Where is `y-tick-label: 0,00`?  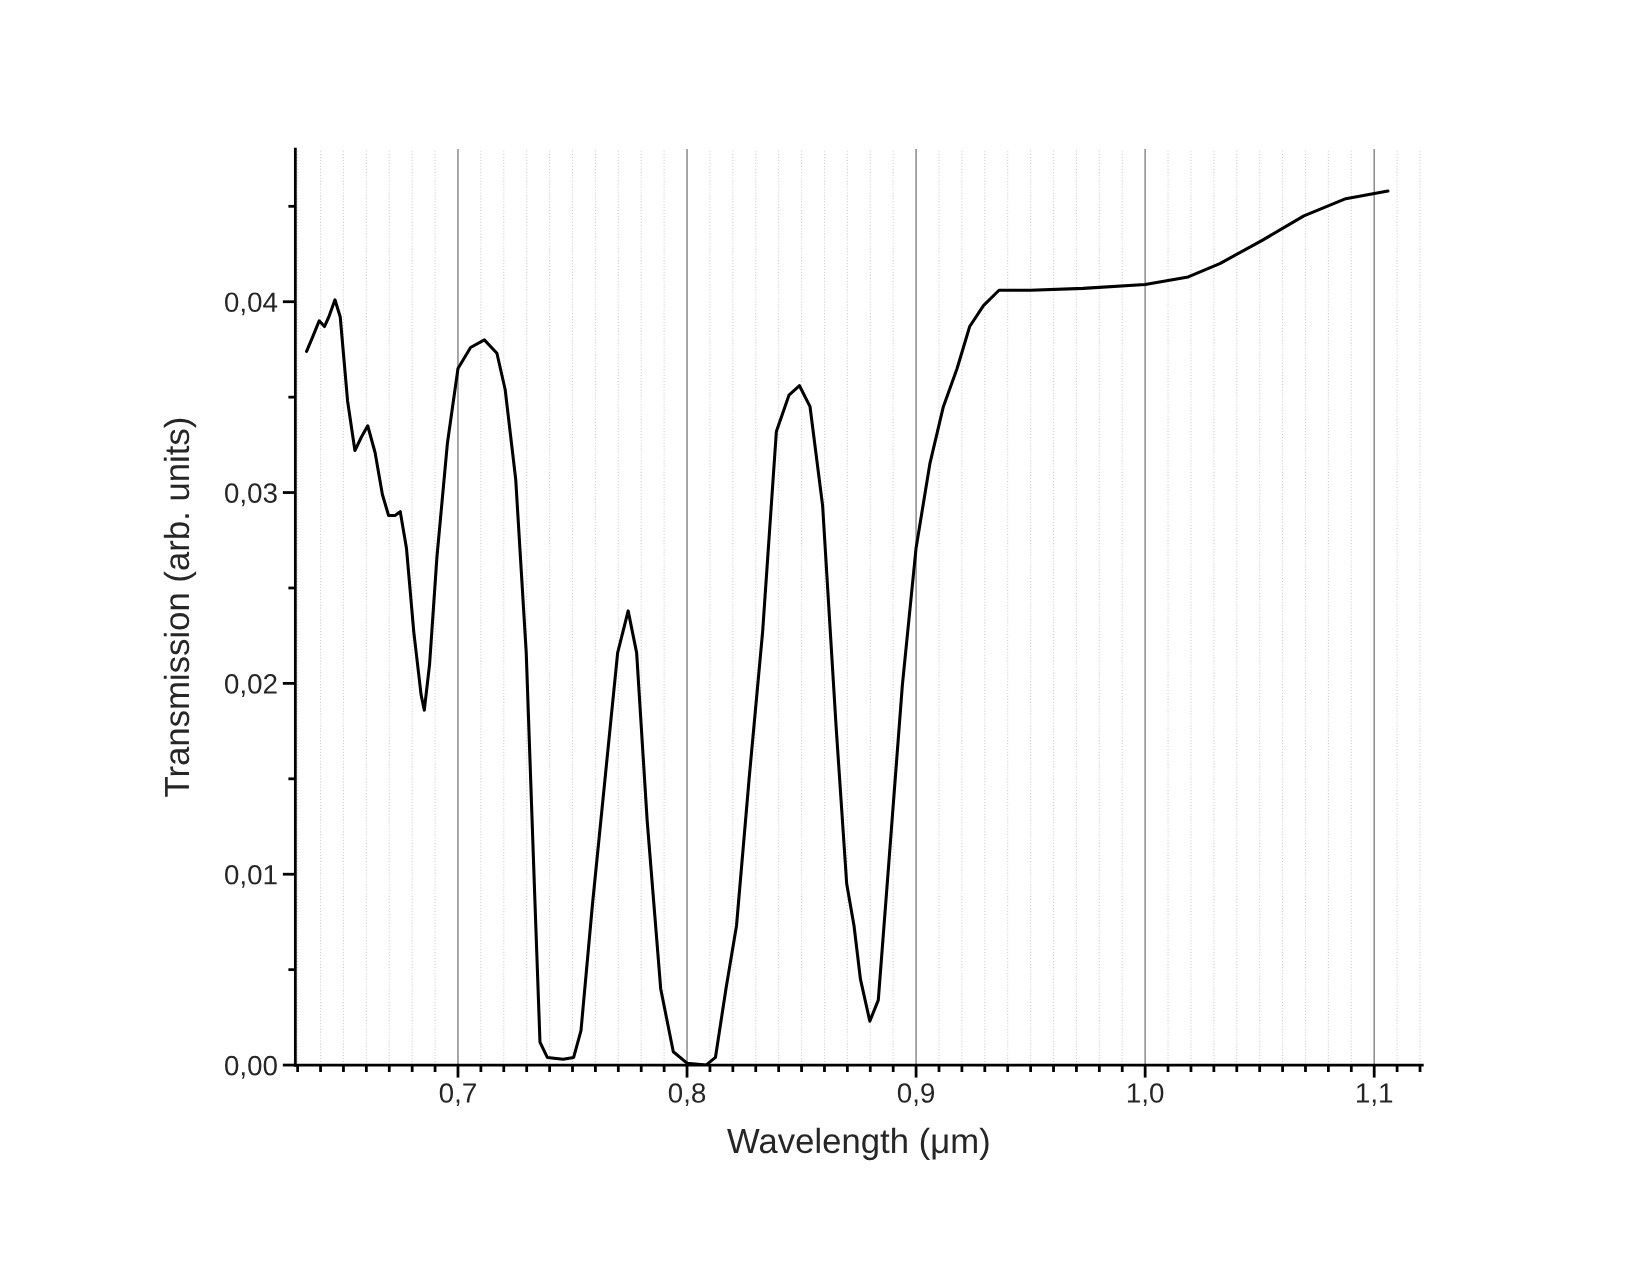 y-tick-label: 0,00 is located at coordinates (251, 1067).